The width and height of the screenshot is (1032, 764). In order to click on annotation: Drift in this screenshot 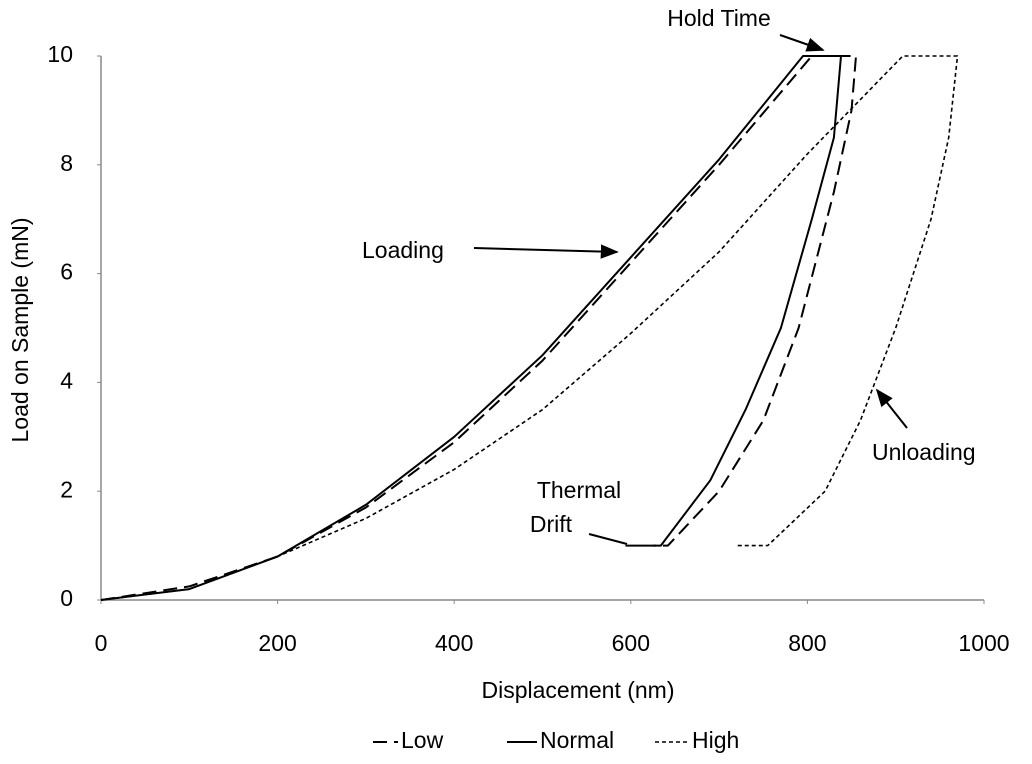, I will do `click(551, 524)`.